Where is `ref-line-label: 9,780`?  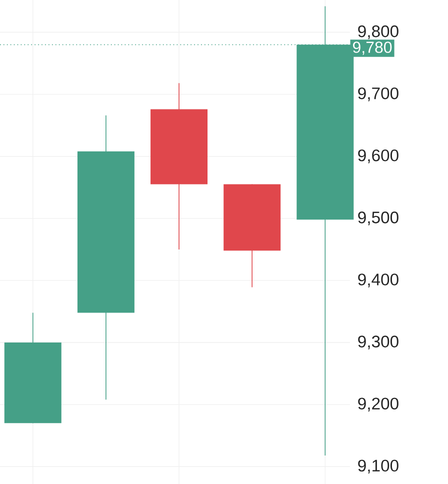 ref-line-label: 9,780 is located at coordinates (372, 48).